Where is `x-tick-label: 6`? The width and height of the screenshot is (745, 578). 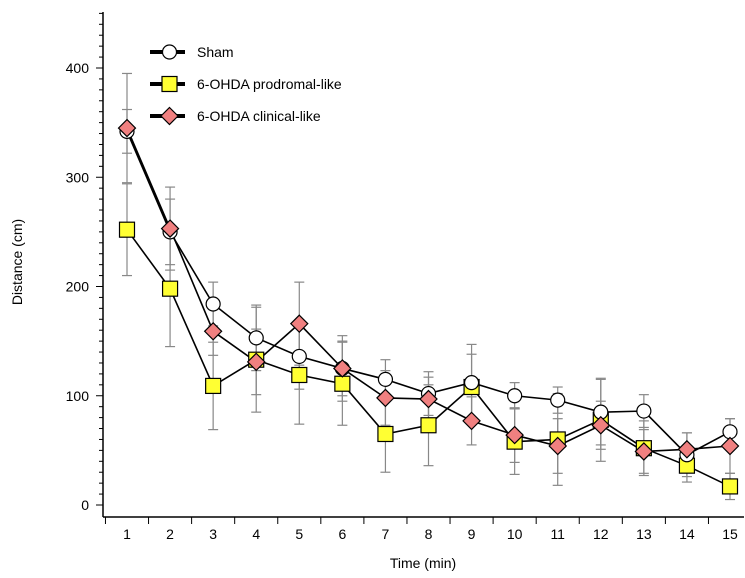 x-tick-label: 6 is located at coordinates (342, 534).